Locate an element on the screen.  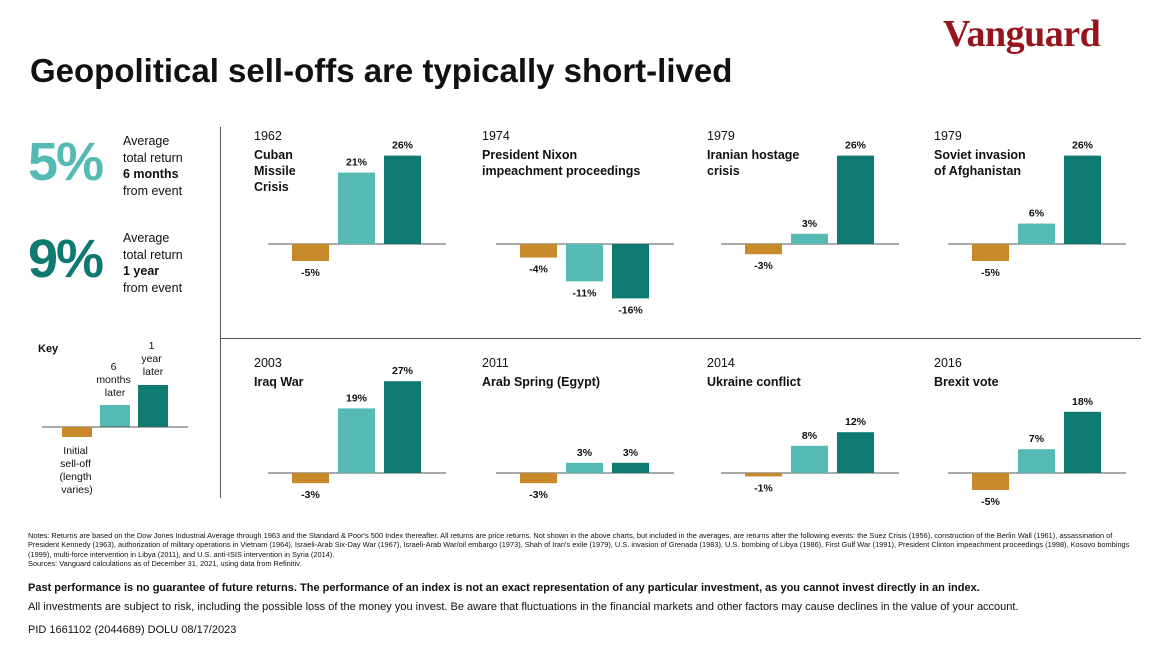
event-title-line: Ukraine conflict is located at coordinates (754, 382).